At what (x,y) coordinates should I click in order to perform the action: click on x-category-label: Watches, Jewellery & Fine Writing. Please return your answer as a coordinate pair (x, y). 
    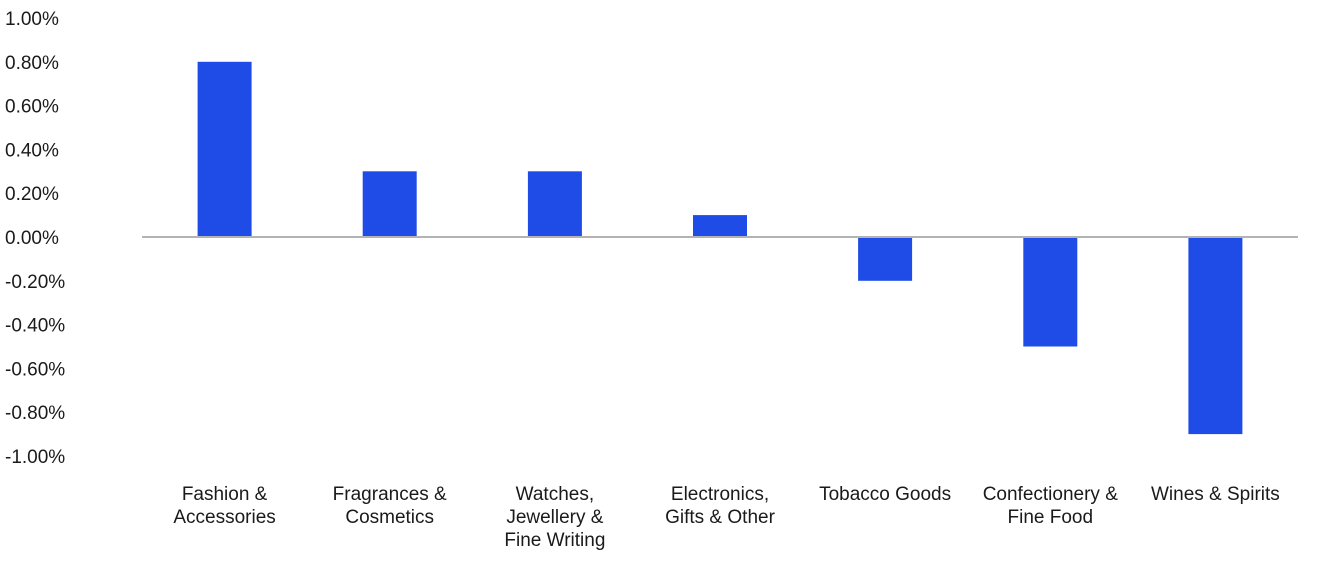
    Looking at the image, I should click on (554, 517).